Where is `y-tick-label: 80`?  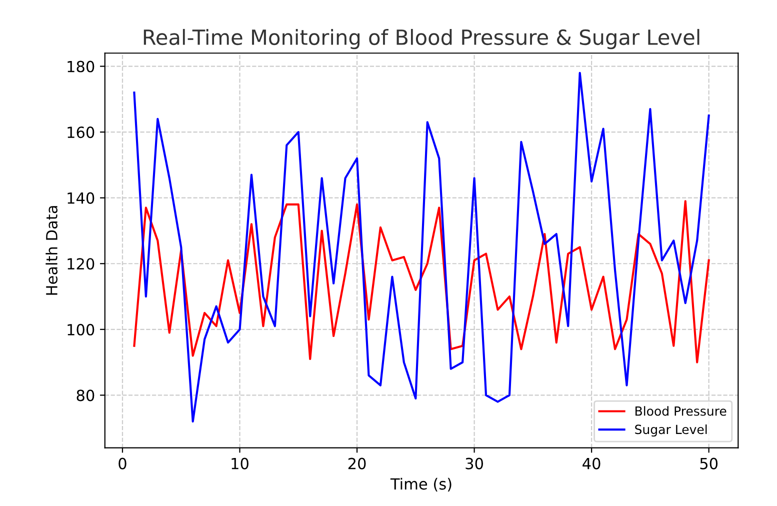 y-tick-label: 80 is located at coordinates (85, 396).